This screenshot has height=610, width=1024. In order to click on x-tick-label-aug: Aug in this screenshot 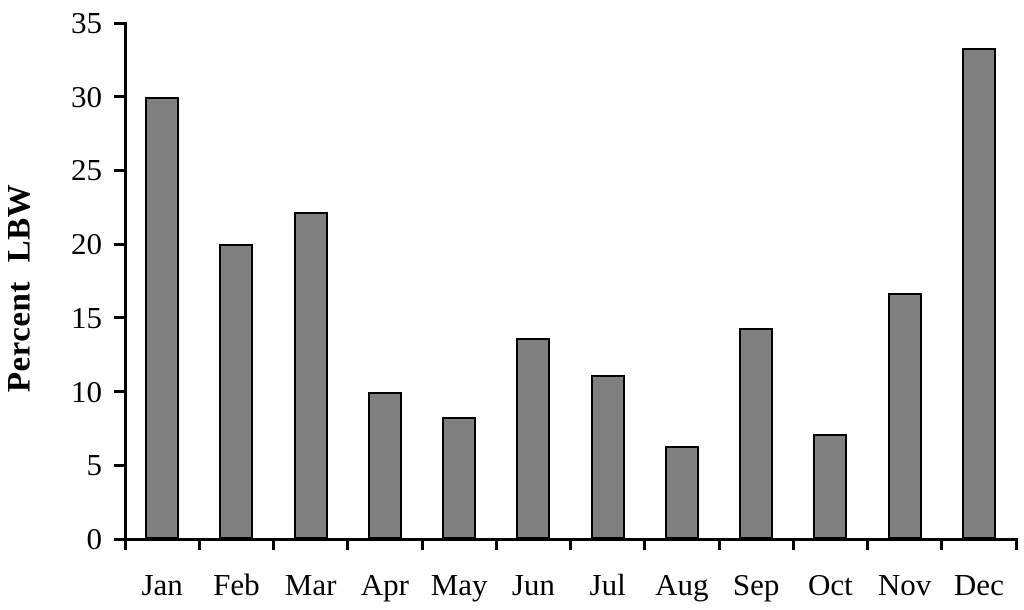, I will do `click(682, 584)`.